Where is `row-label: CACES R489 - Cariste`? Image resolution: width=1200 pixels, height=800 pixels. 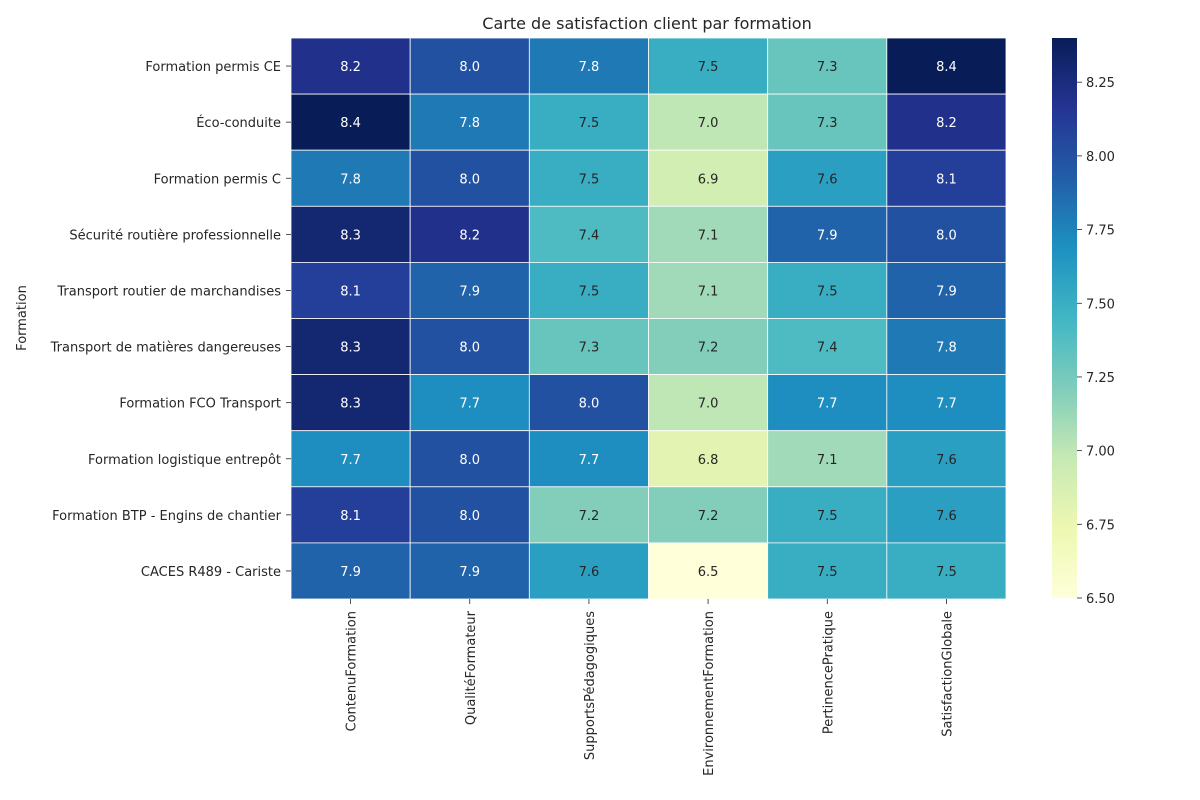
row-label: CACES R489 - Cariste is located at coordinates (211, 572).